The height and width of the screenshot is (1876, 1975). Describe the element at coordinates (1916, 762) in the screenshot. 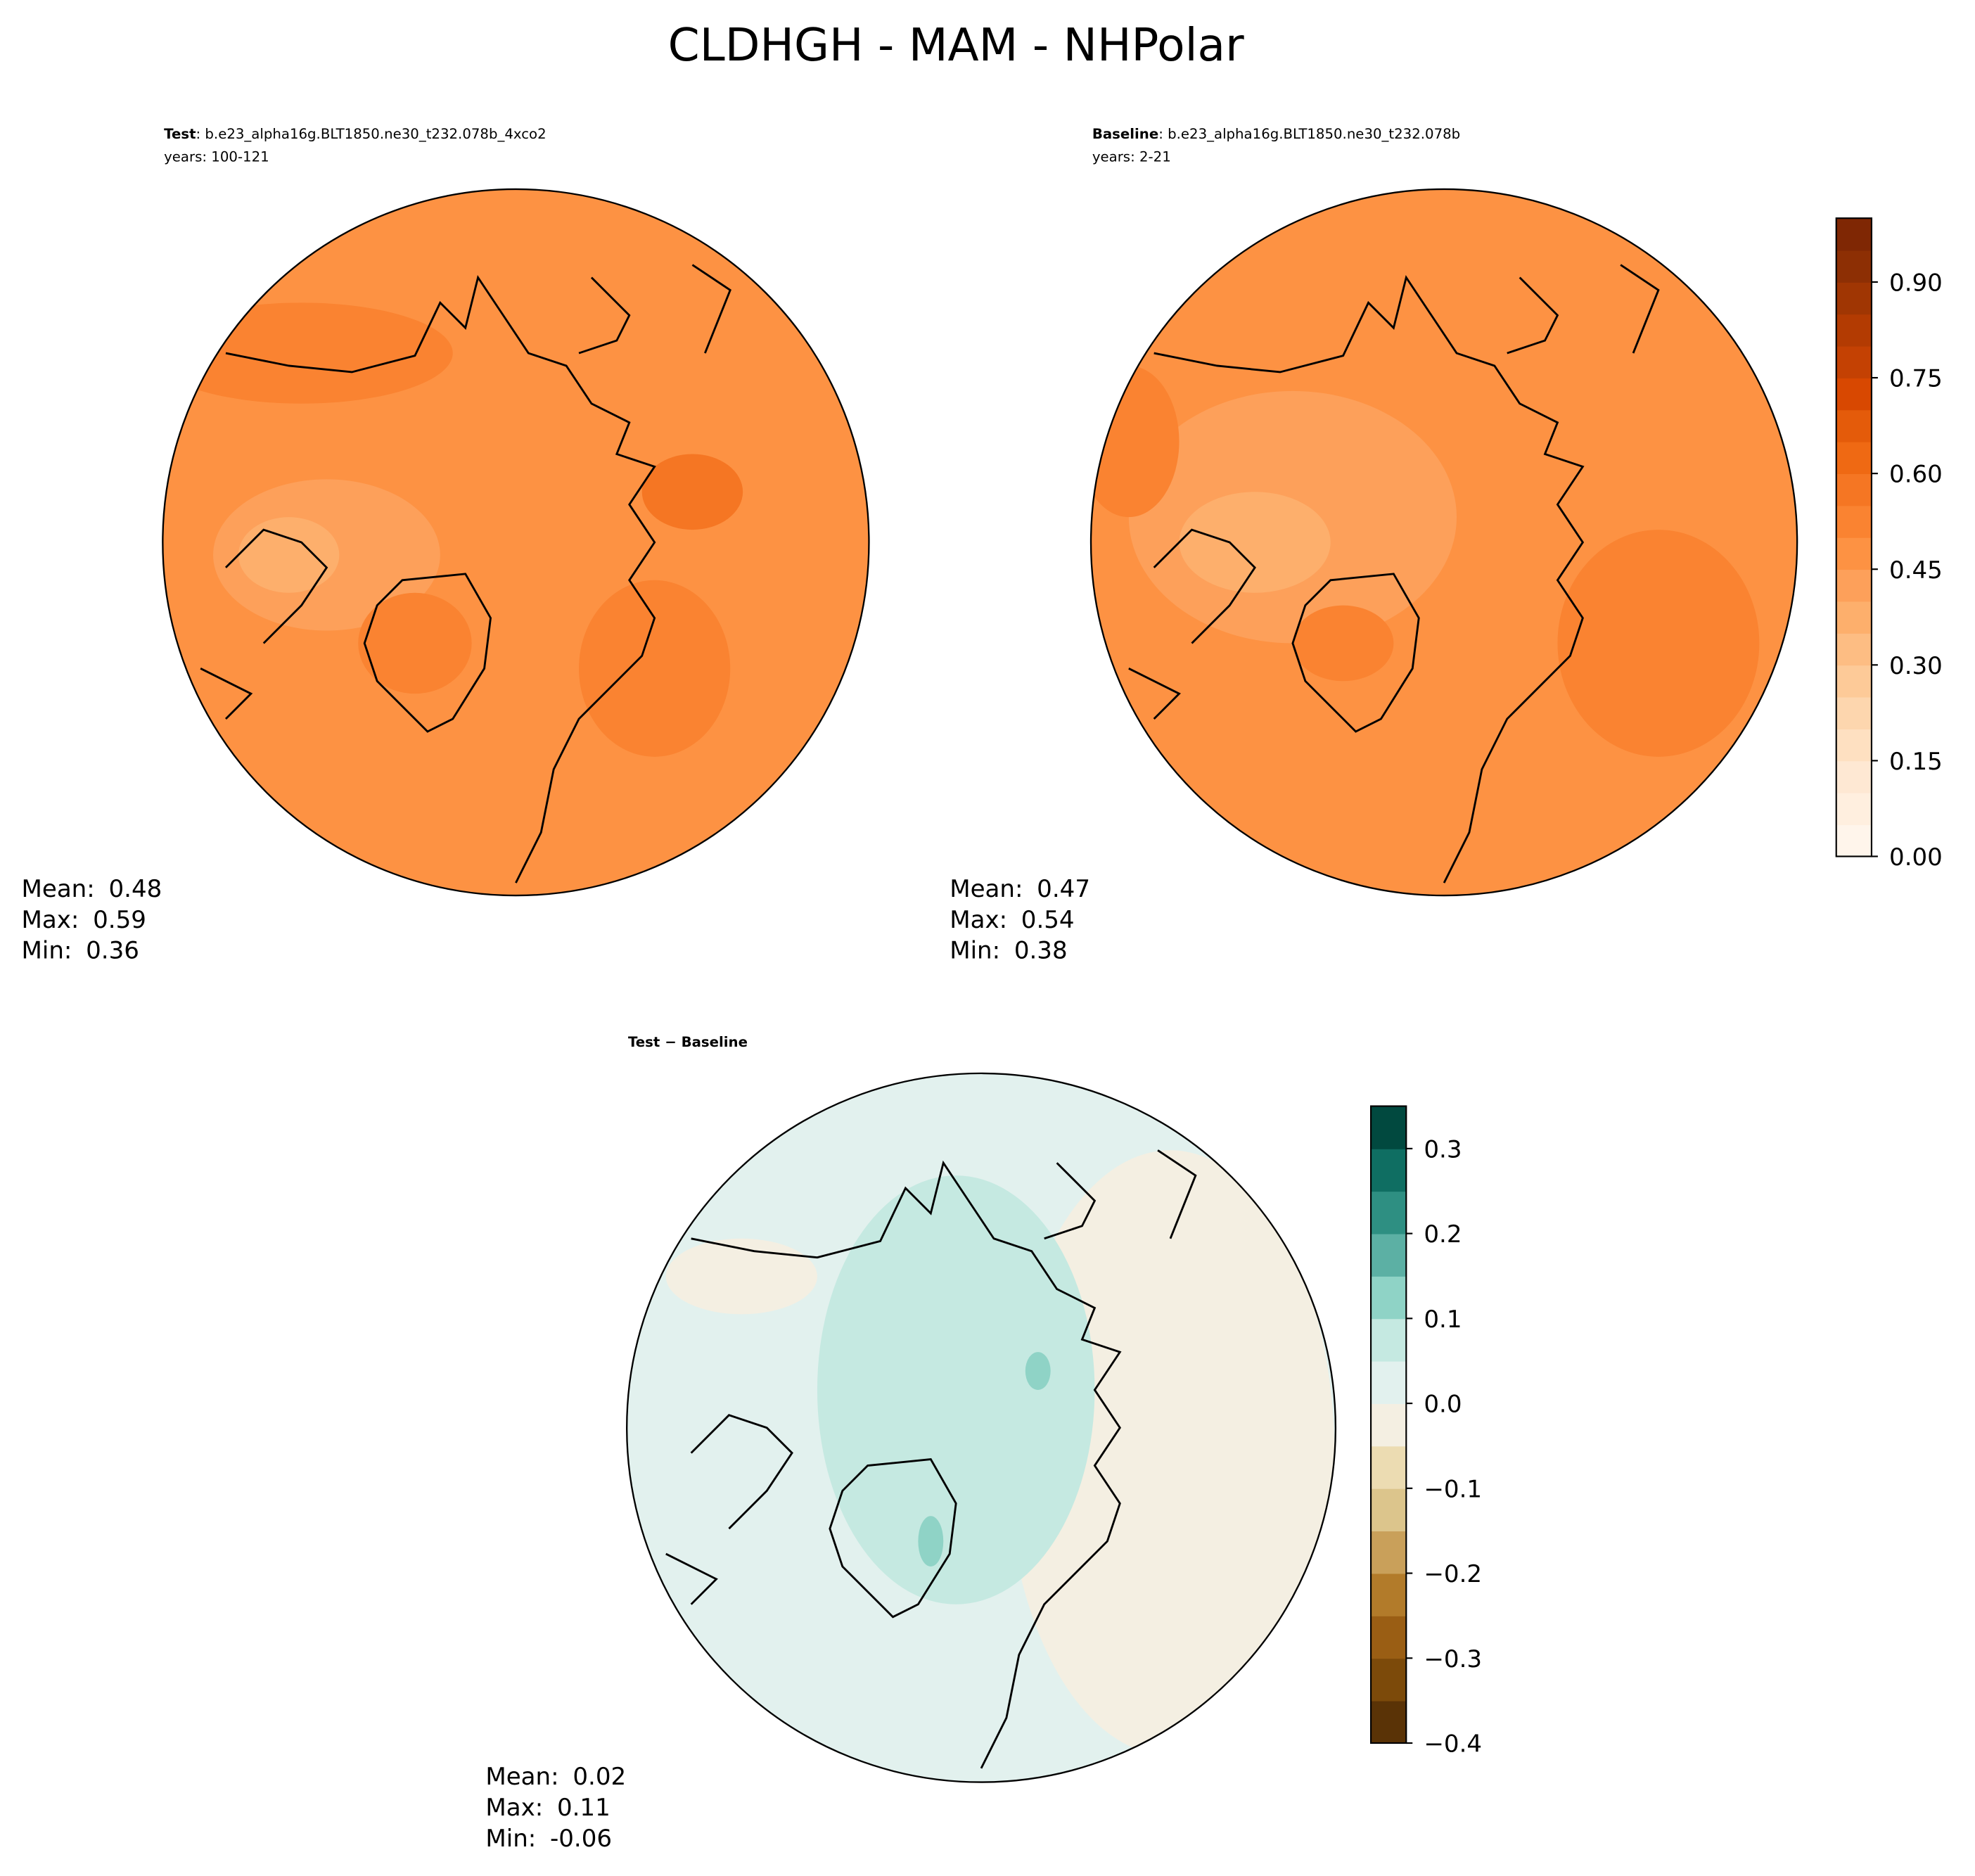

I see `colorbar-tick-label: 0.15` at that location.